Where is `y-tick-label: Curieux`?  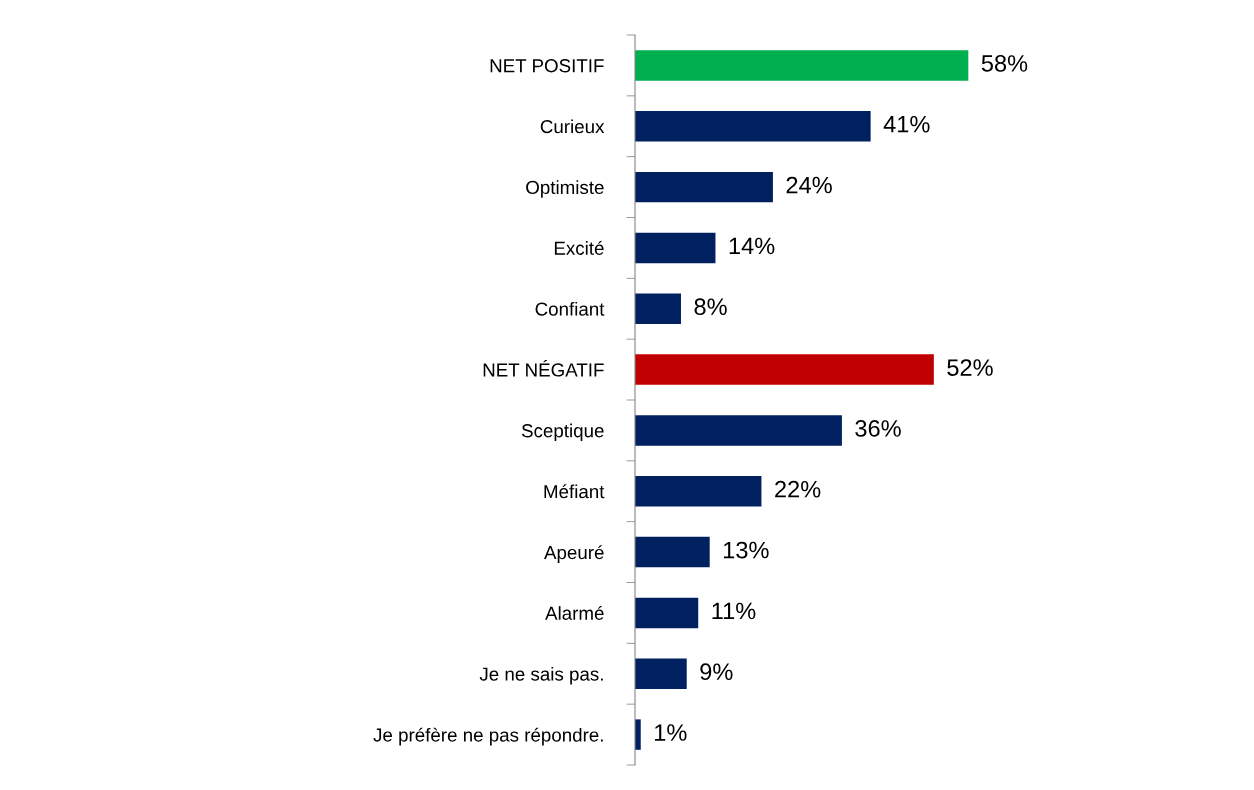 y-tick-label: Curieux is located at coordinates (572, 126).